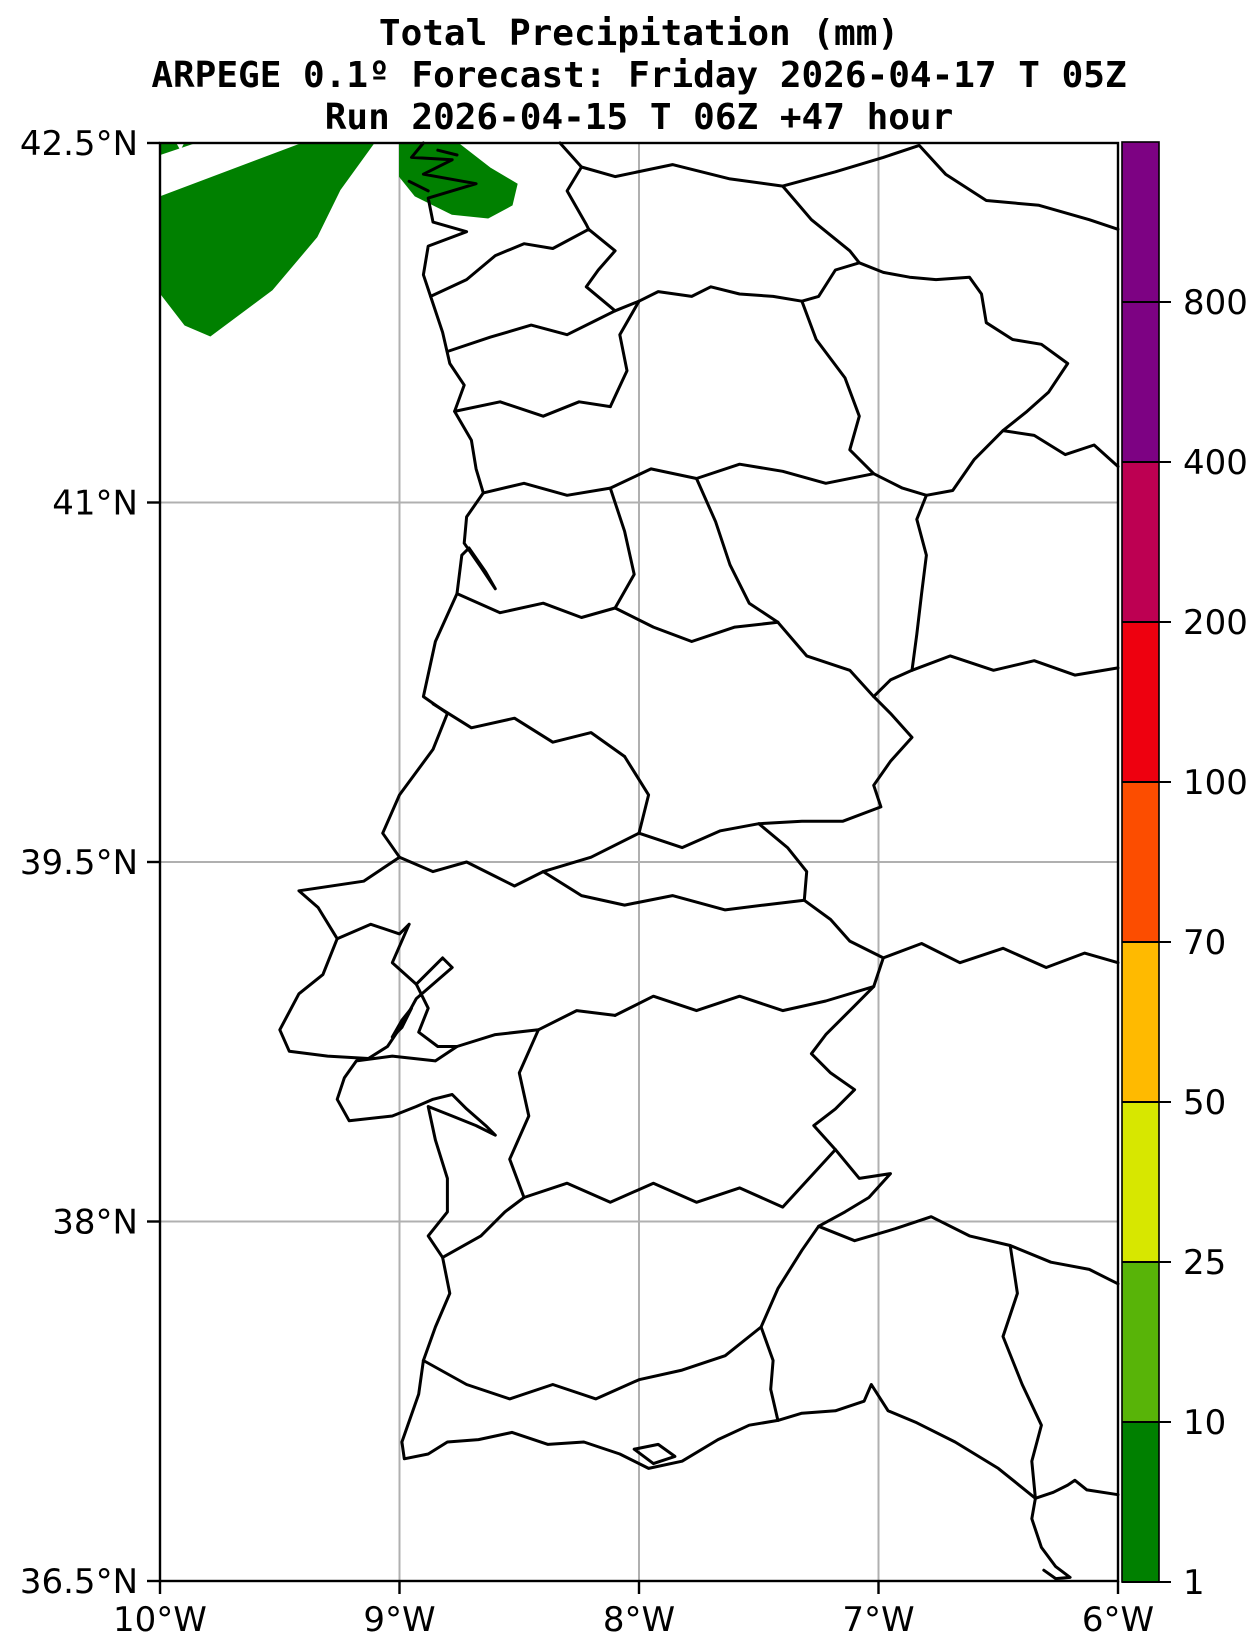  I want to click on ourense-zamora-line, so click(821, 224).